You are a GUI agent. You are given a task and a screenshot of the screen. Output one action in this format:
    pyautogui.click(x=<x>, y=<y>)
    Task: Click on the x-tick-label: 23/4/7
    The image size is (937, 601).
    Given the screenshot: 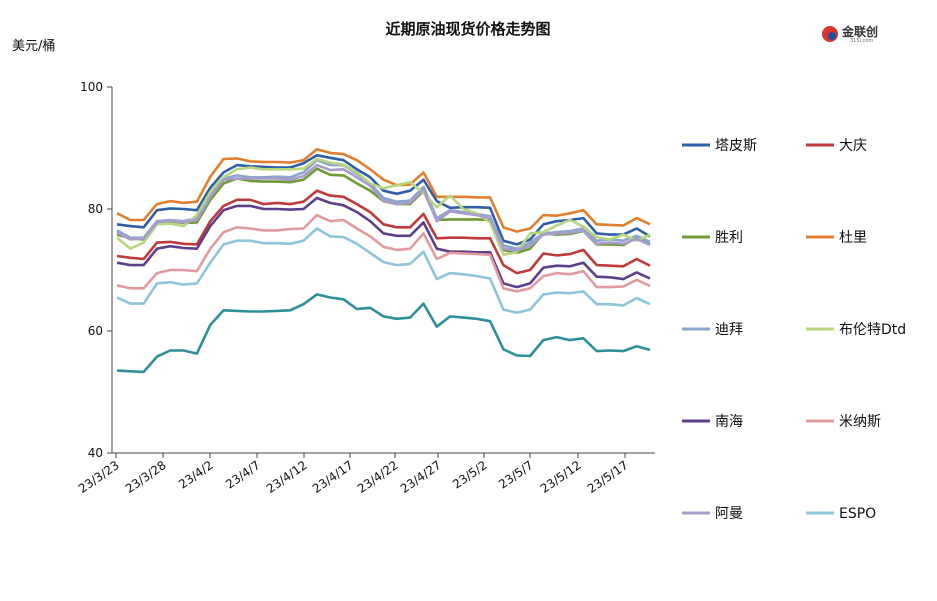 What is the action you would take?
    pyautogui.click(x=243, y=475)
    